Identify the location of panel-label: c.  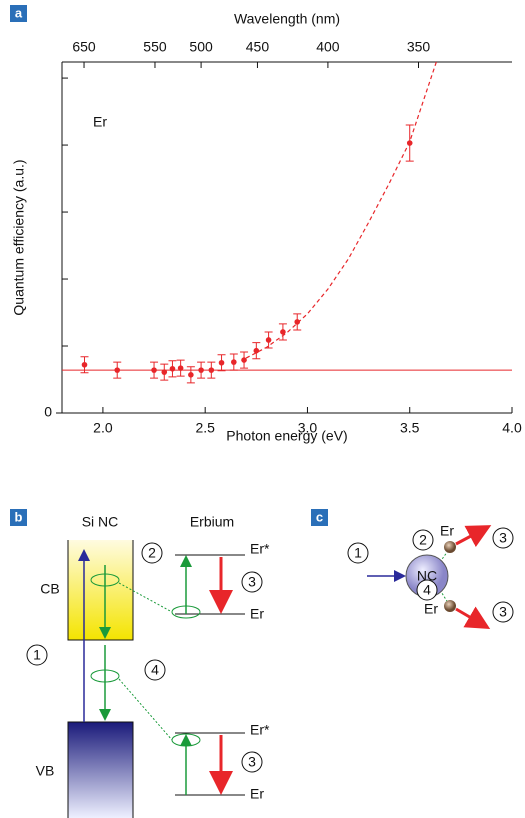
(319, 516).